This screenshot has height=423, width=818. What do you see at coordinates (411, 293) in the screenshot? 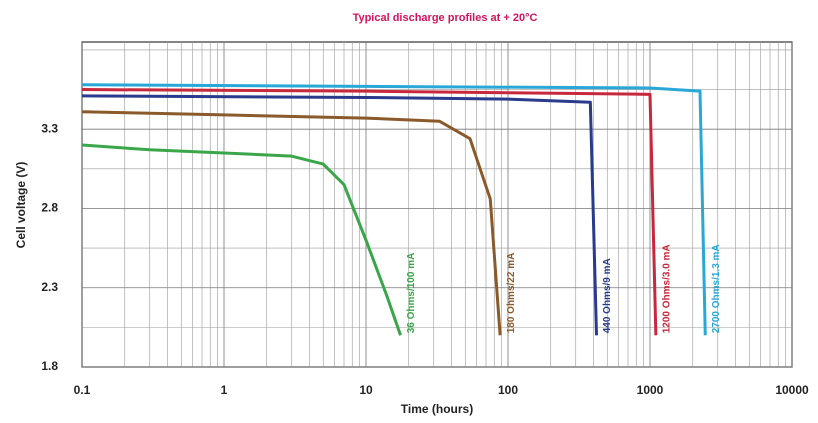
I see `series-label: 36 Ohms/100 mA` at bounding box center [411, 293].